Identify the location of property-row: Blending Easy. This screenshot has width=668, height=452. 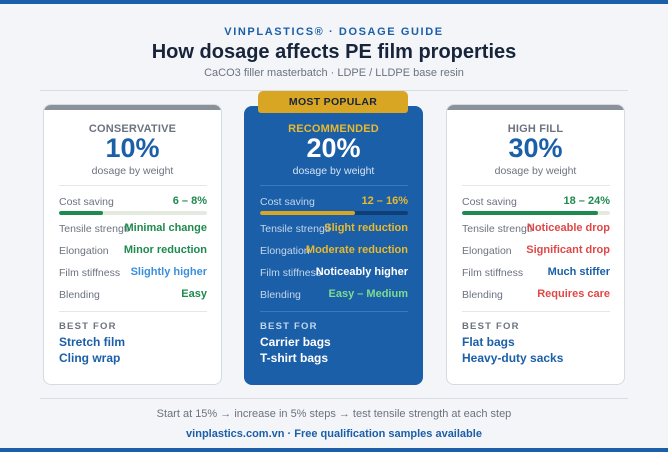
(133, 295).